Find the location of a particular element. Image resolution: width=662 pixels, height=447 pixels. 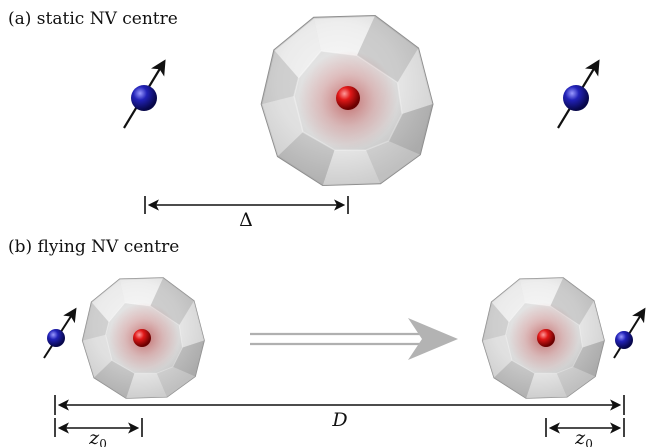

d-label: D is located at coordinates (339, 420).